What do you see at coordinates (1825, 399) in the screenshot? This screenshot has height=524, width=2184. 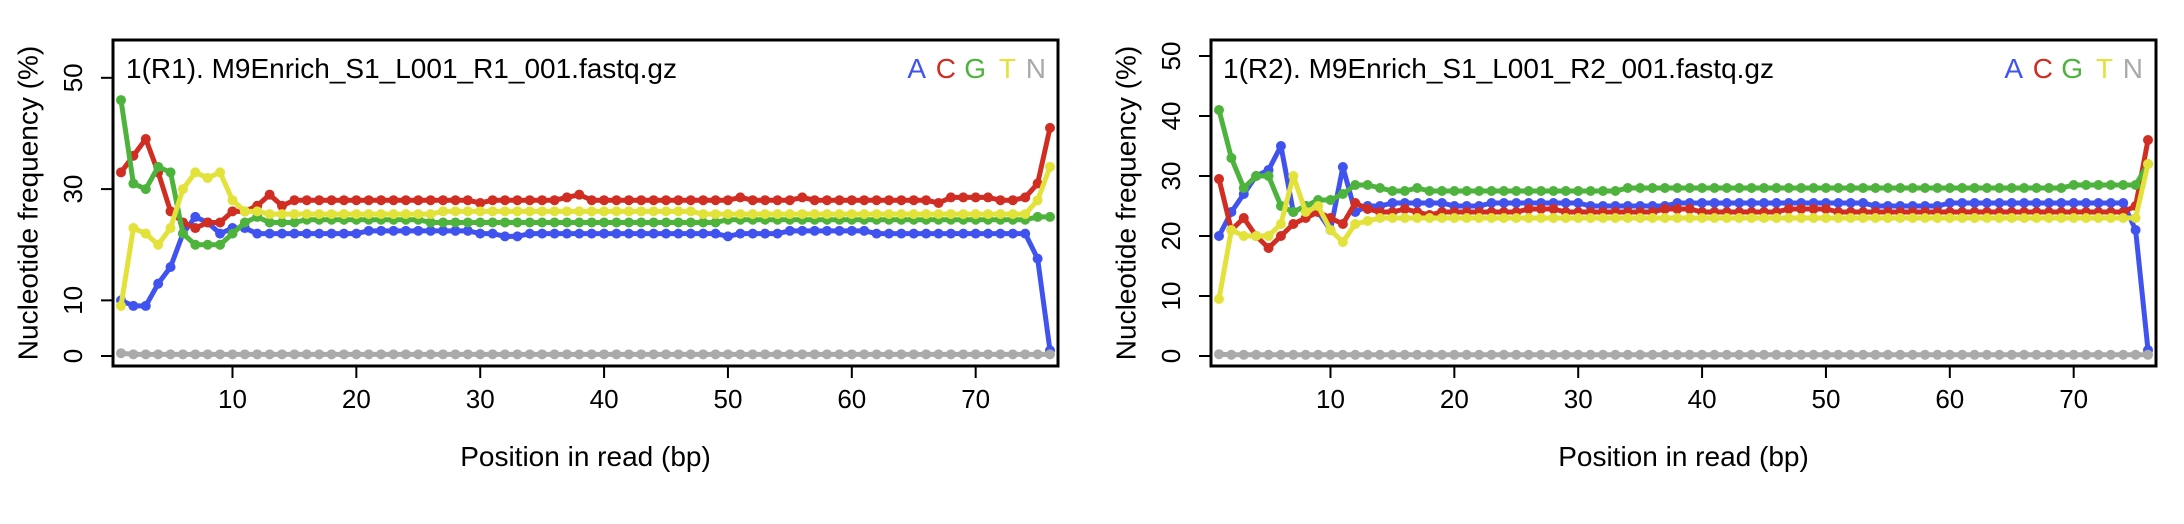 I see `x-tick-label: 50` at bounding box center [1825, 399].